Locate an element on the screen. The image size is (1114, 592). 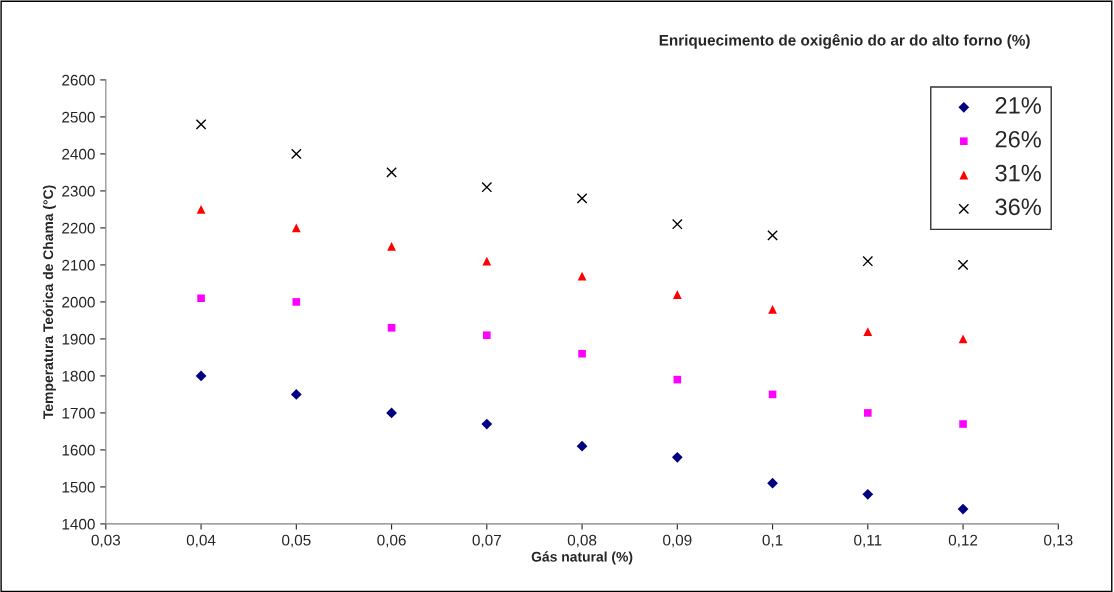
y-tick-label: 1600 is located at coordinates (78, 450).